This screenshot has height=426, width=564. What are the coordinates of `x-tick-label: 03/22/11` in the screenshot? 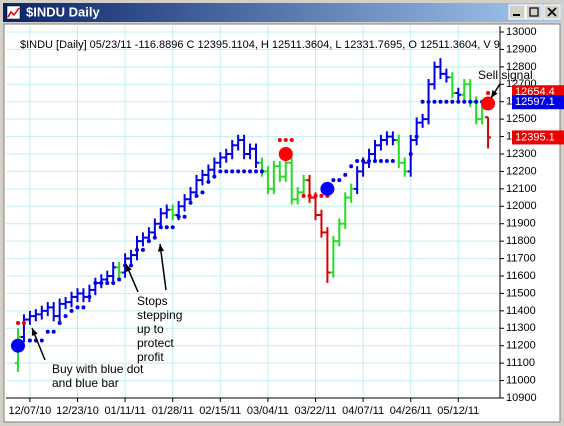 It's located at (315, 411).